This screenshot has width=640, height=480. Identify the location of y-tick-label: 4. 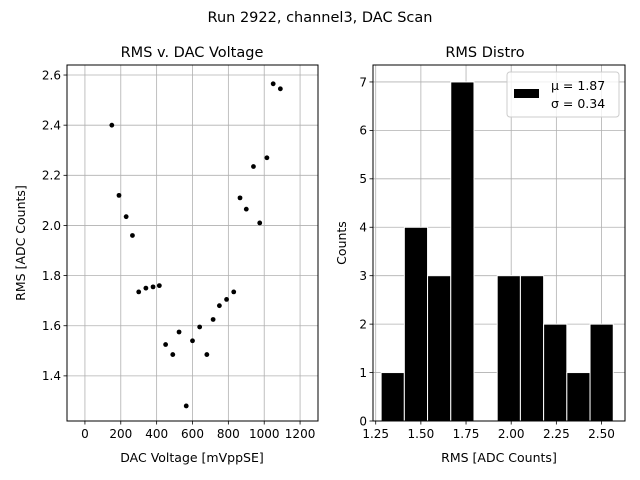
(363, 228).